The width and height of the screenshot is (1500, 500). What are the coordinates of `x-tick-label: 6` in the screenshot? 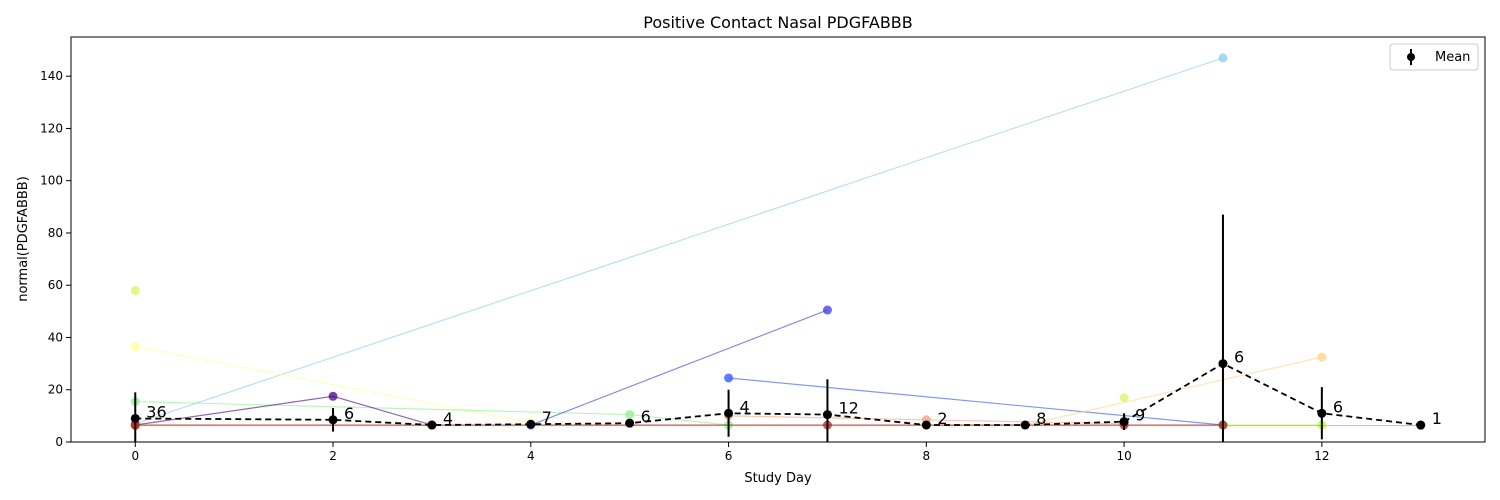 It's located at (729, 456).